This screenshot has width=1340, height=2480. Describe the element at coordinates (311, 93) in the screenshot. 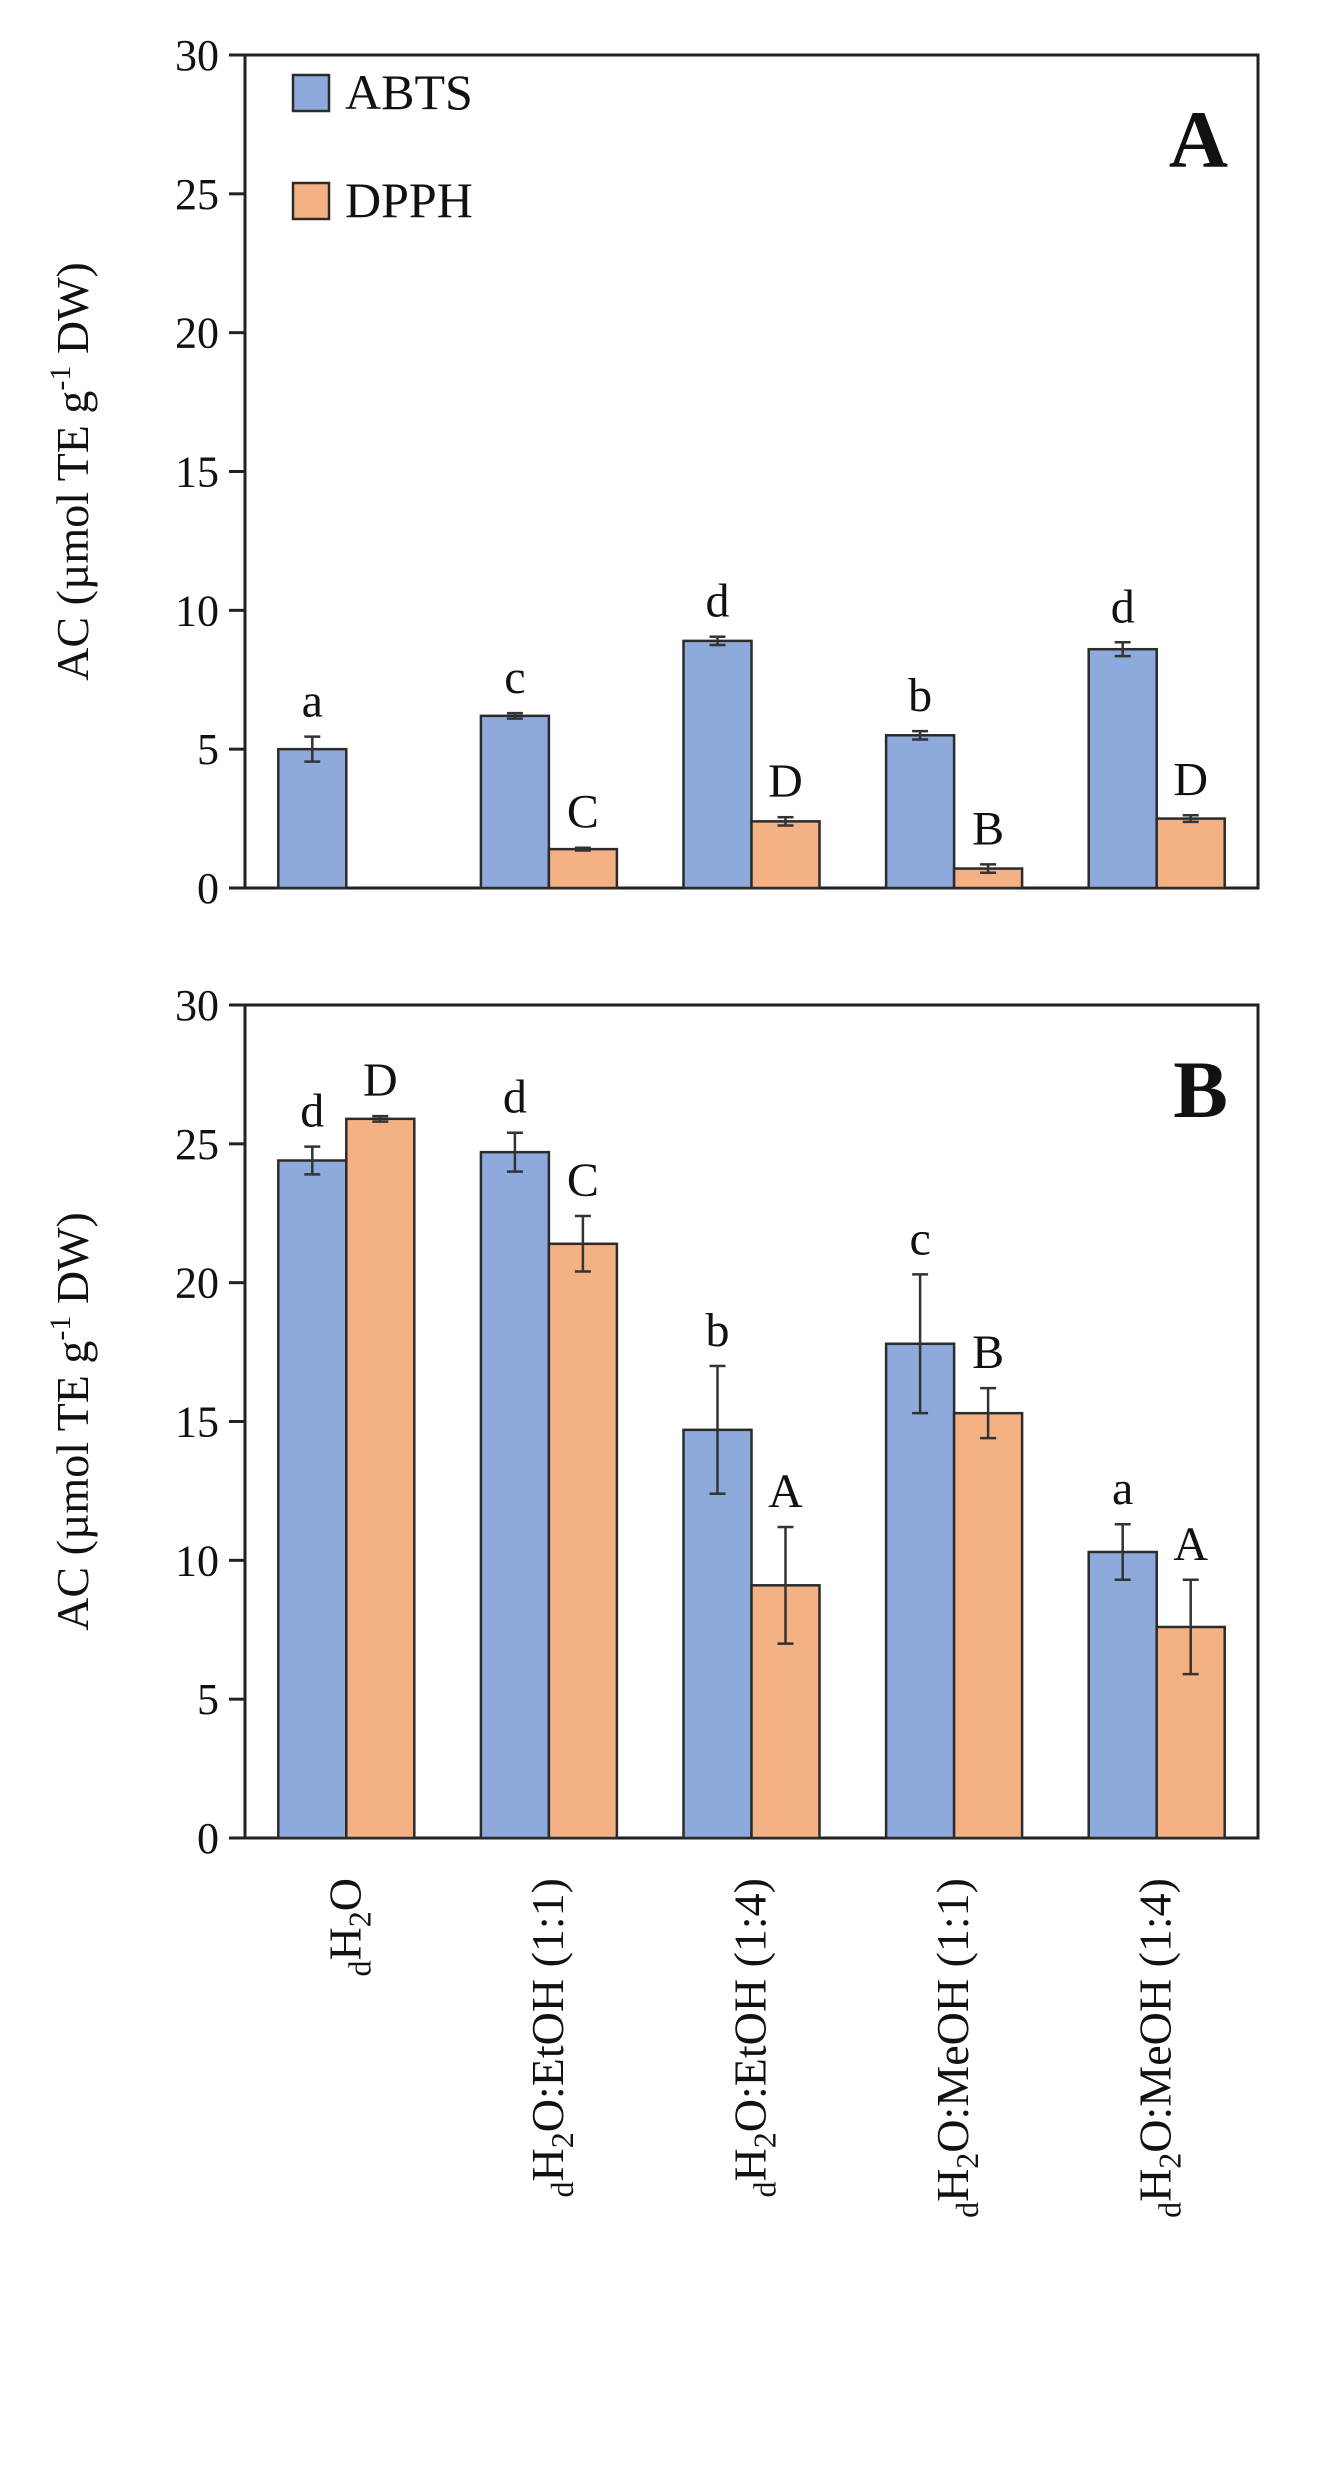

I see `legend-swatch-abts` at that location.